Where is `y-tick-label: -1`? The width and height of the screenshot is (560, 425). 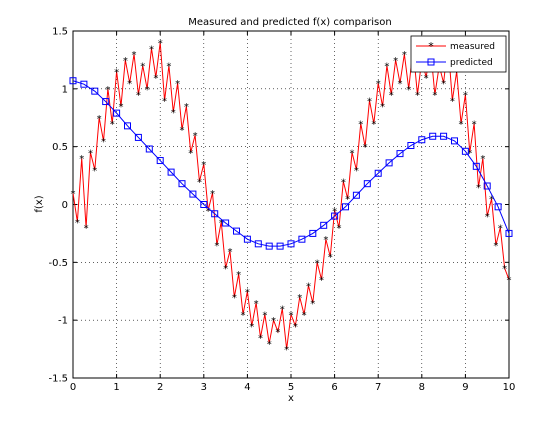
y-tick-label: -1 is located at coordinates (63, 321).